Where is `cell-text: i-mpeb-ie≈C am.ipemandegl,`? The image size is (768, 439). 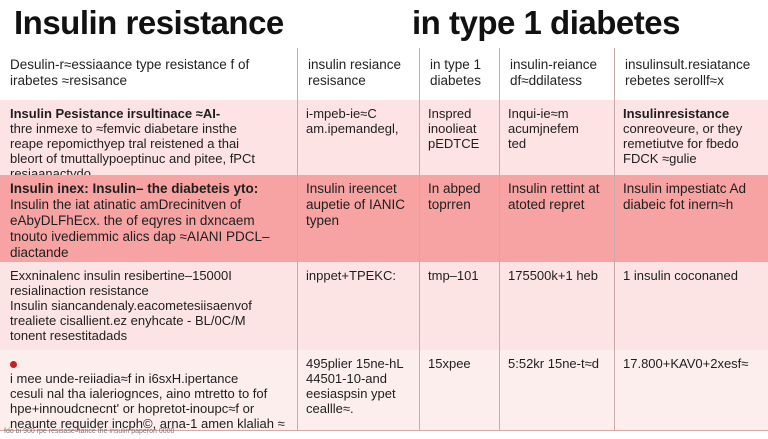
cell-text: i-mpeb-ie≈C am.ipemandegl, is located at coordinates (352, 121).